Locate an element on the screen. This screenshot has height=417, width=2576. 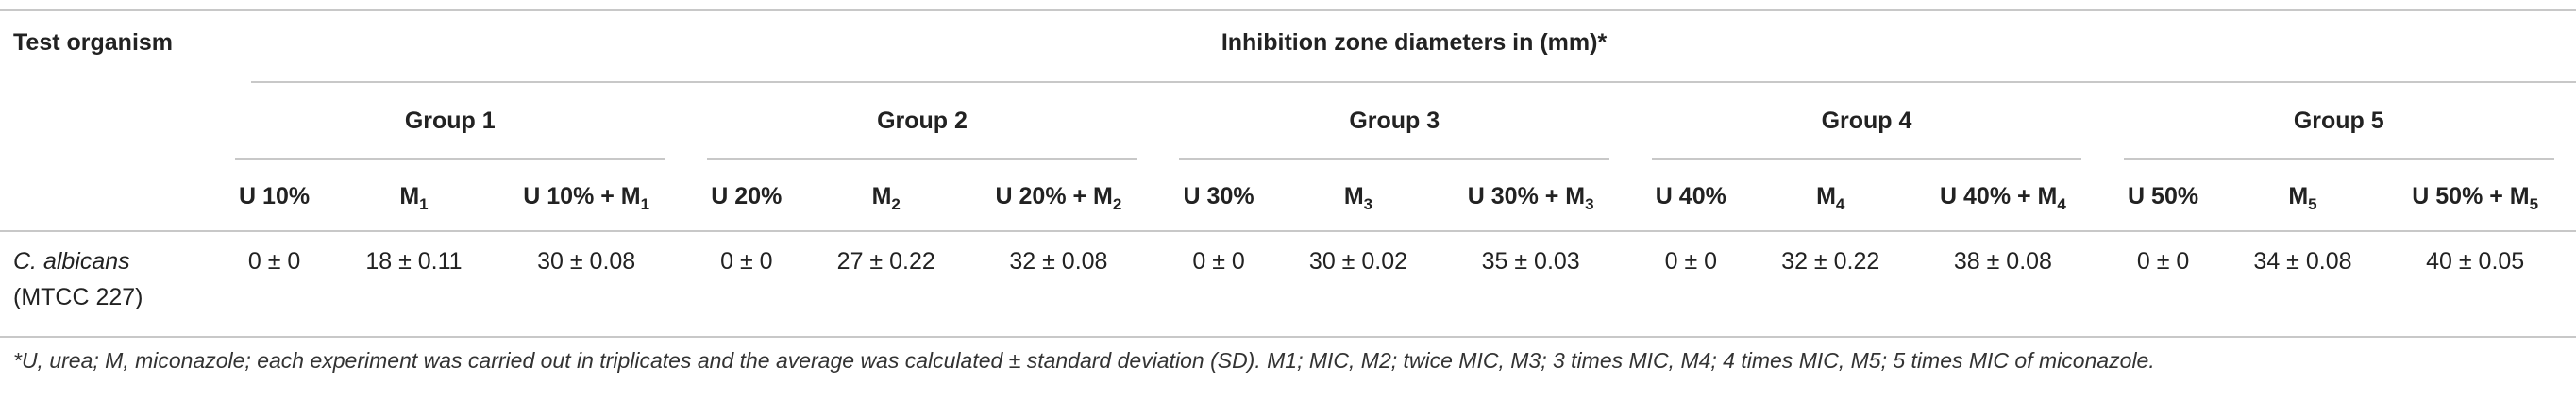
group-header: Group 2 is located at coordinates (923, 121).